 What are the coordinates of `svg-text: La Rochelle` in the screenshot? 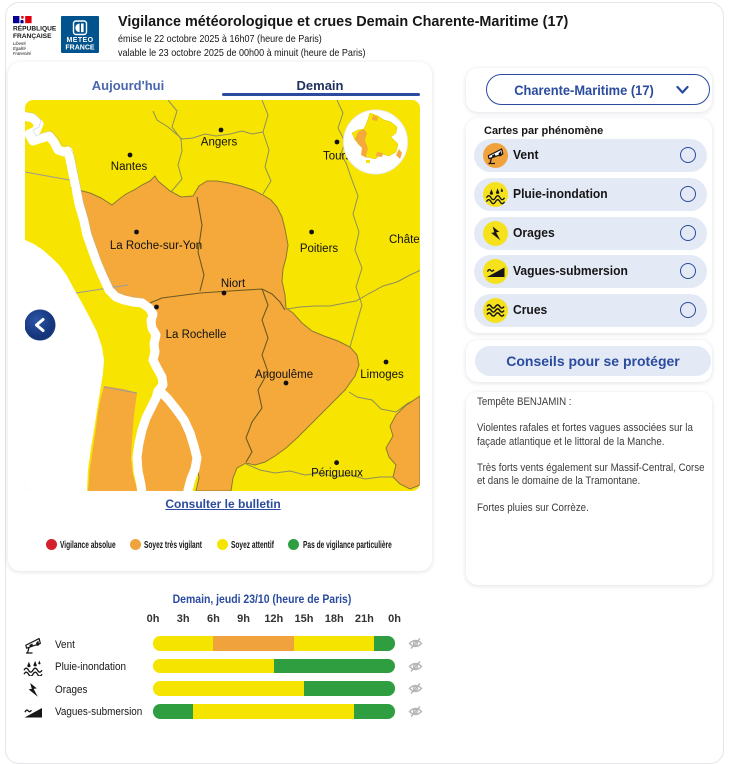 It's located at (196, 335).